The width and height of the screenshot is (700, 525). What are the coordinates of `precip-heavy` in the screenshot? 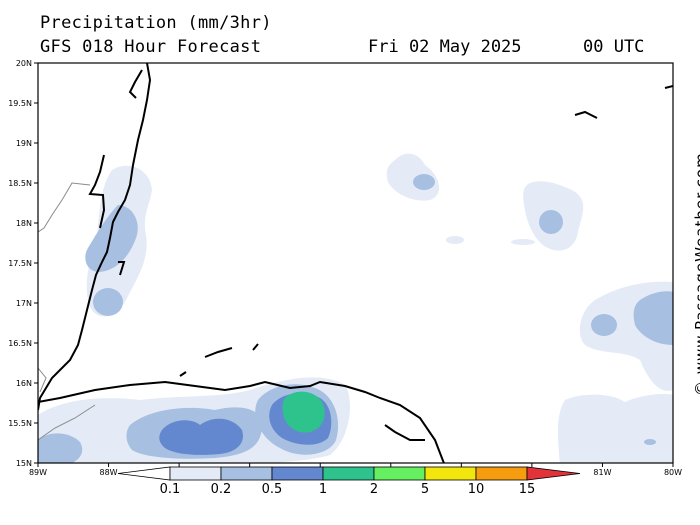 It's located at (303, 412).